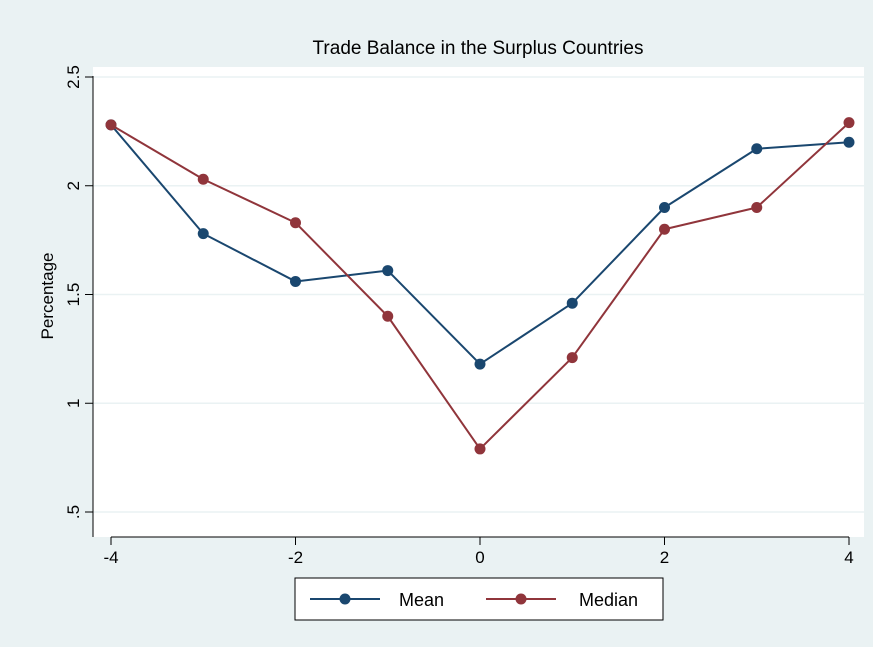 Image resolution: width=873 pixels, height=647 pixels. I want to click on legend-mean-label: Mean, so click(421, 600).